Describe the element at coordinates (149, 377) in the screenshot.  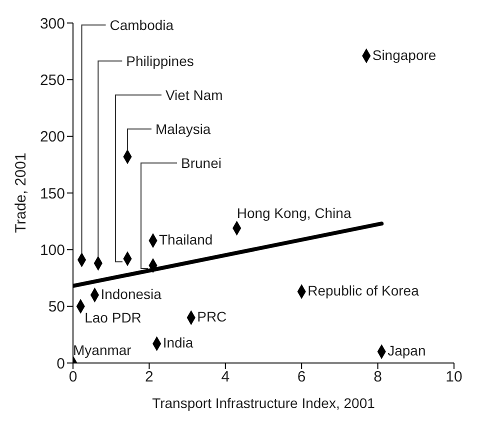
I see `x-tick-label: 2` at that location.